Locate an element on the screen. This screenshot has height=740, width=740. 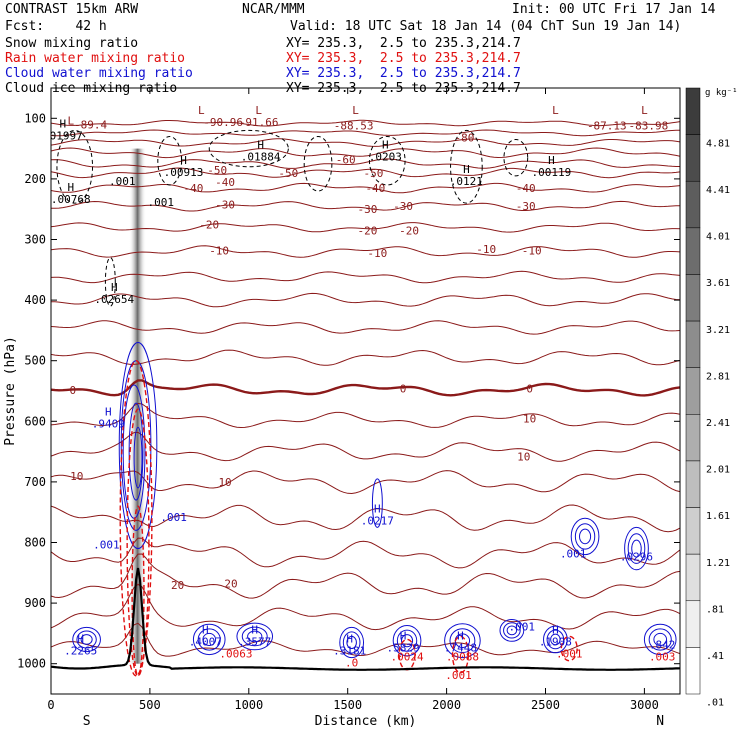
isotherm-label: -80 is located at coordinates (464, 138).